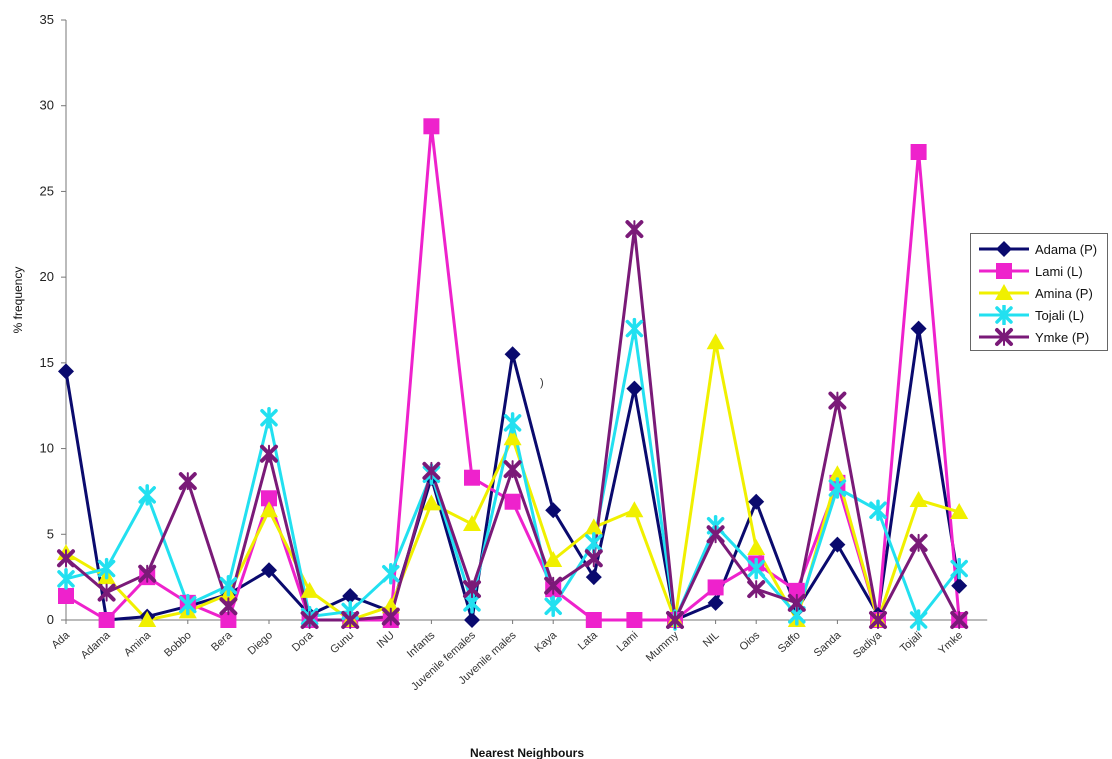  Describe the element at coordinates (47, 105) in the screenshot. I see `y-tick-label: 30` at that location.